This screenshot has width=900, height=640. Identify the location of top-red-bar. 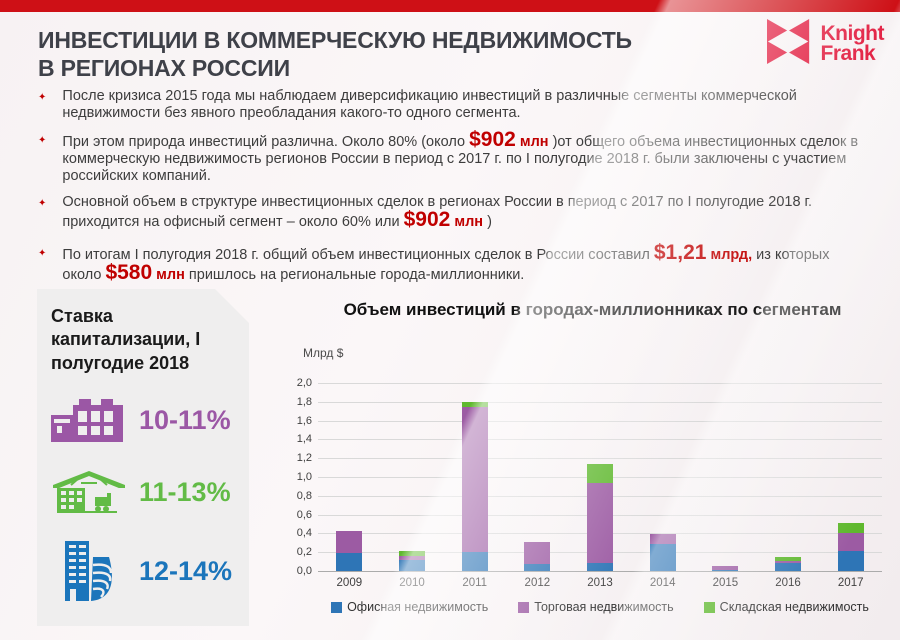
(450, 6).